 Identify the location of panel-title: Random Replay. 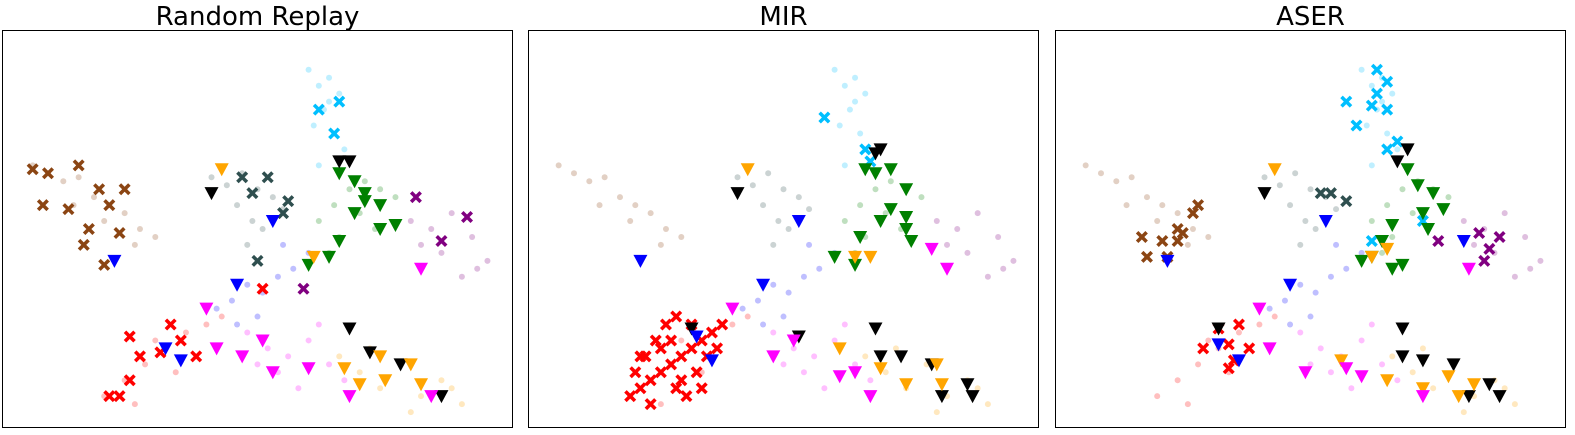
(258, 17).